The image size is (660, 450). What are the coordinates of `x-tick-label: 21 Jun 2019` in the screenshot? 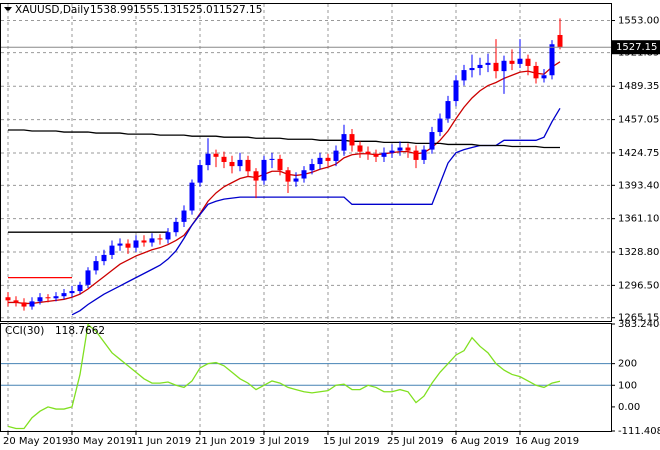 It's located at (225, 441).